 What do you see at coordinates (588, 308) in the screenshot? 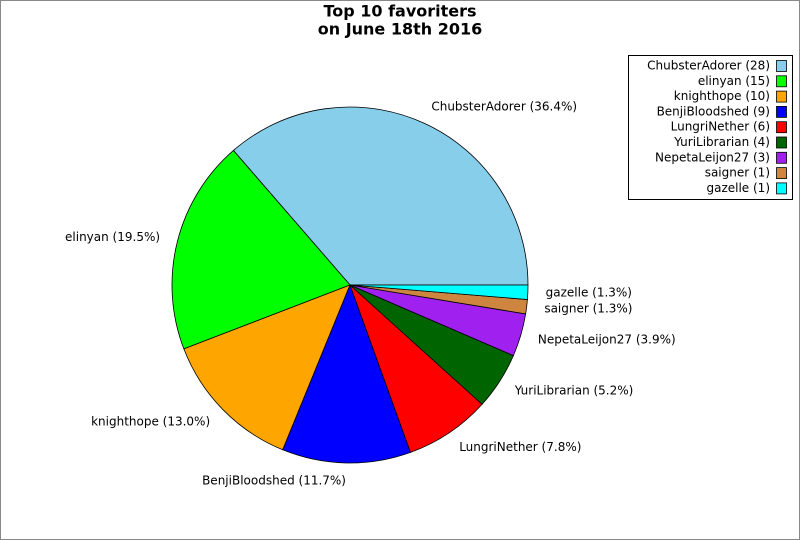
I see `slice-label: saigner (1.3%)` at bounding box center [588, 308].